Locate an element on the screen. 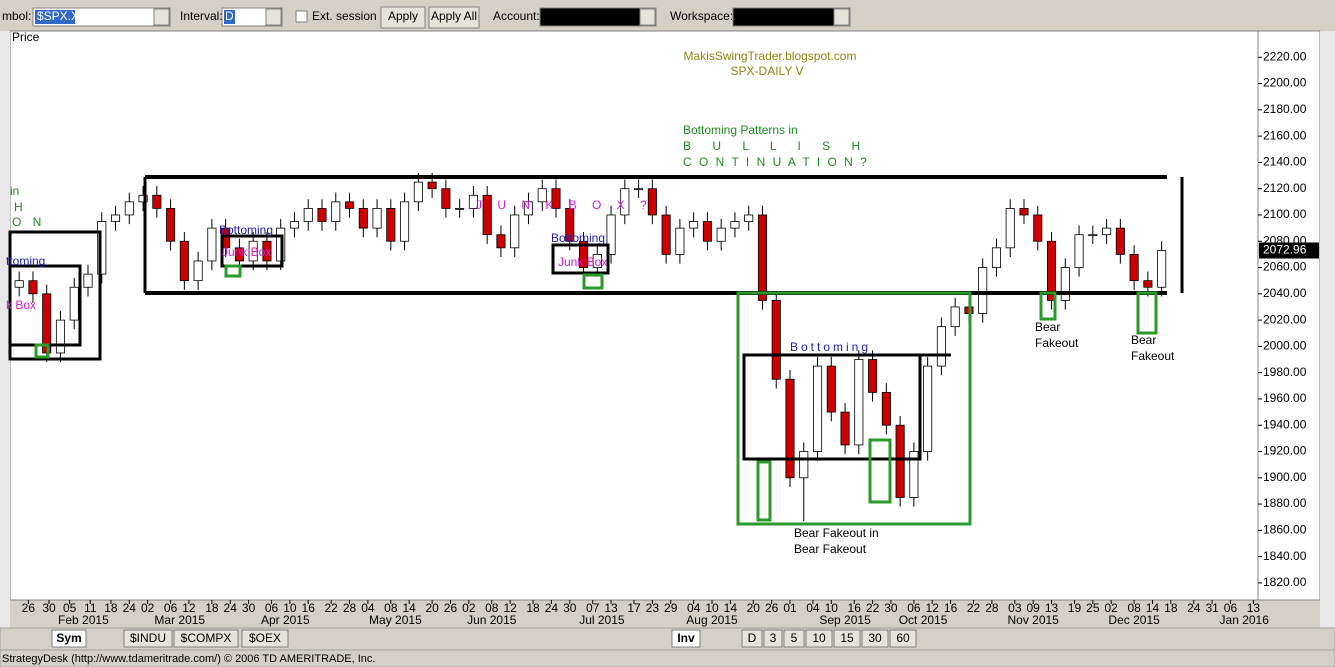 This screenshot has height=667, width=1335. ext-checkbox is located at coordinates (301, 16).